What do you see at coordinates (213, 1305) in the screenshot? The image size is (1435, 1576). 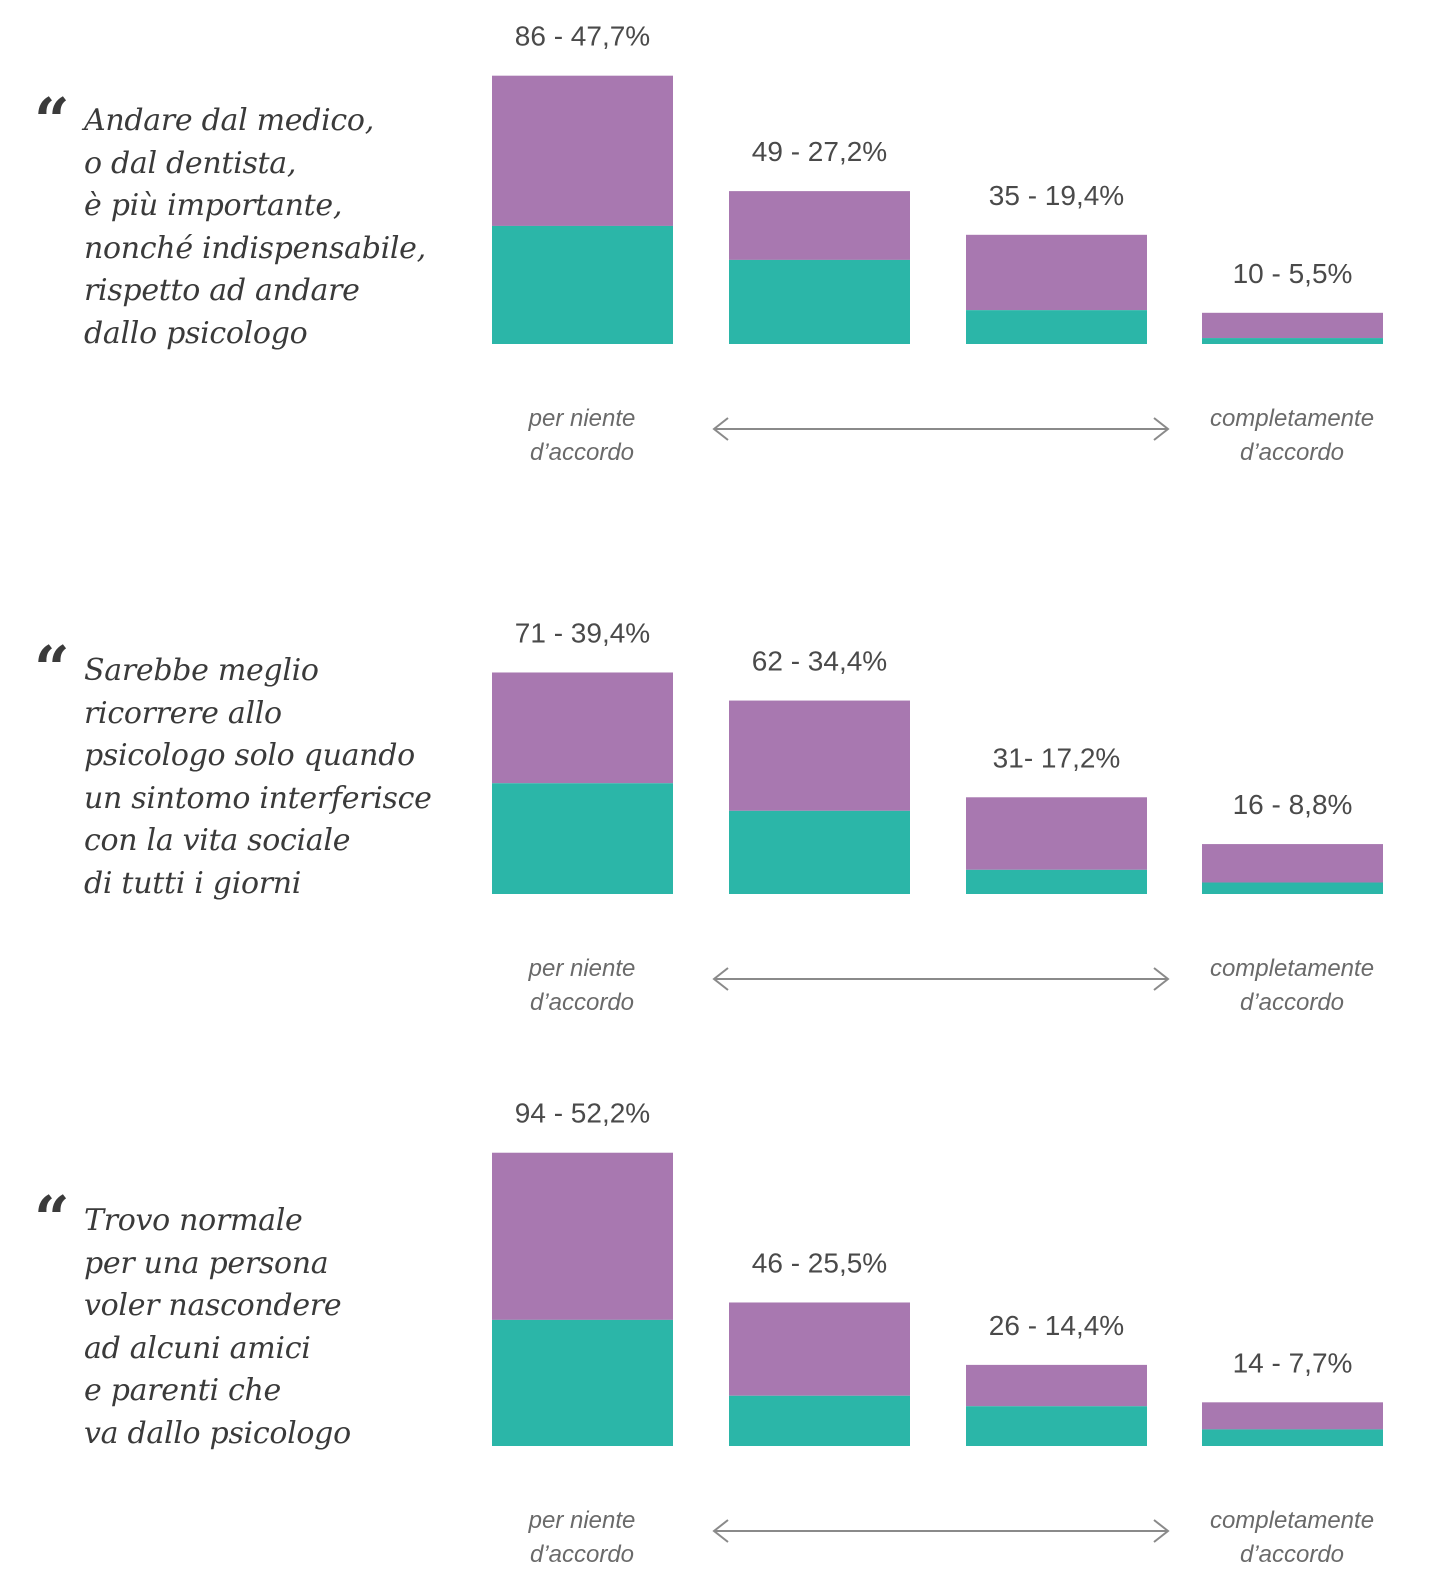 I see `quote-line: voler nascondere` at bounding box center [213, 1305].